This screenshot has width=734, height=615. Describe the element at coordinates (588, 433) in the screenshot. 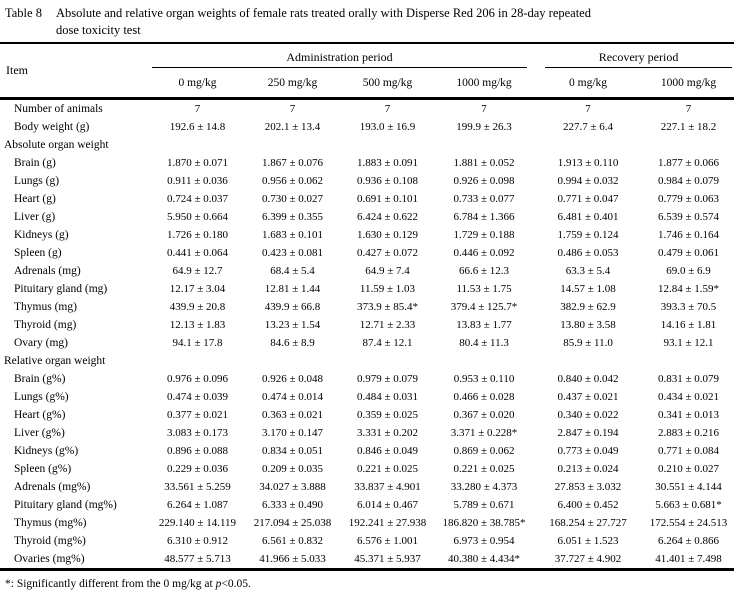

I see `cell-value: 2.847 ± 0.194` at that location.